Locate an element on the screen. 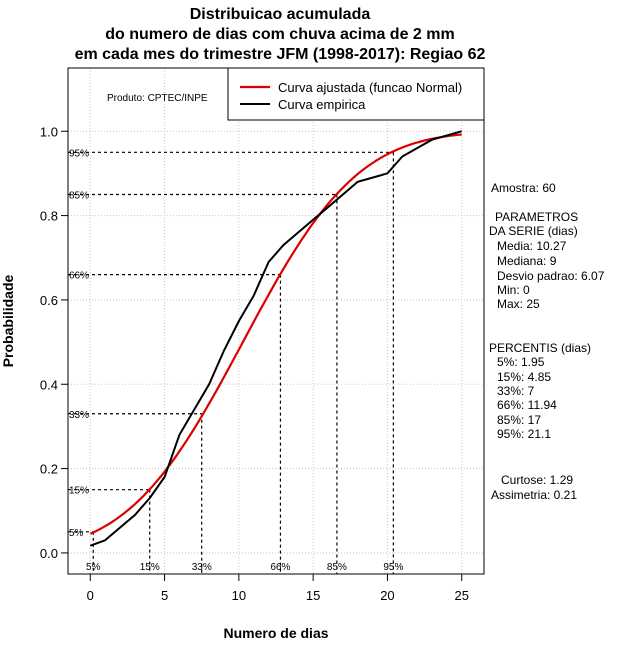 The image size is (640, 660). y-tick-label: 0.2 is located at coordinates (49, 469).